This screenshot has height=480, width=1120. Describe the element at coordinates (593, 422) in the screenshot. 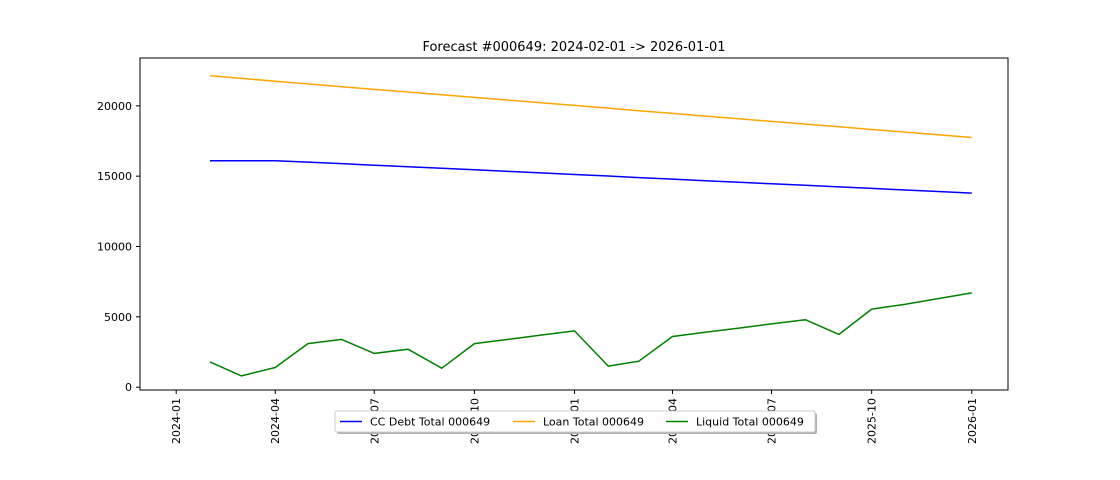

I see `legend-label-2: Loan Total 000649` at that location.